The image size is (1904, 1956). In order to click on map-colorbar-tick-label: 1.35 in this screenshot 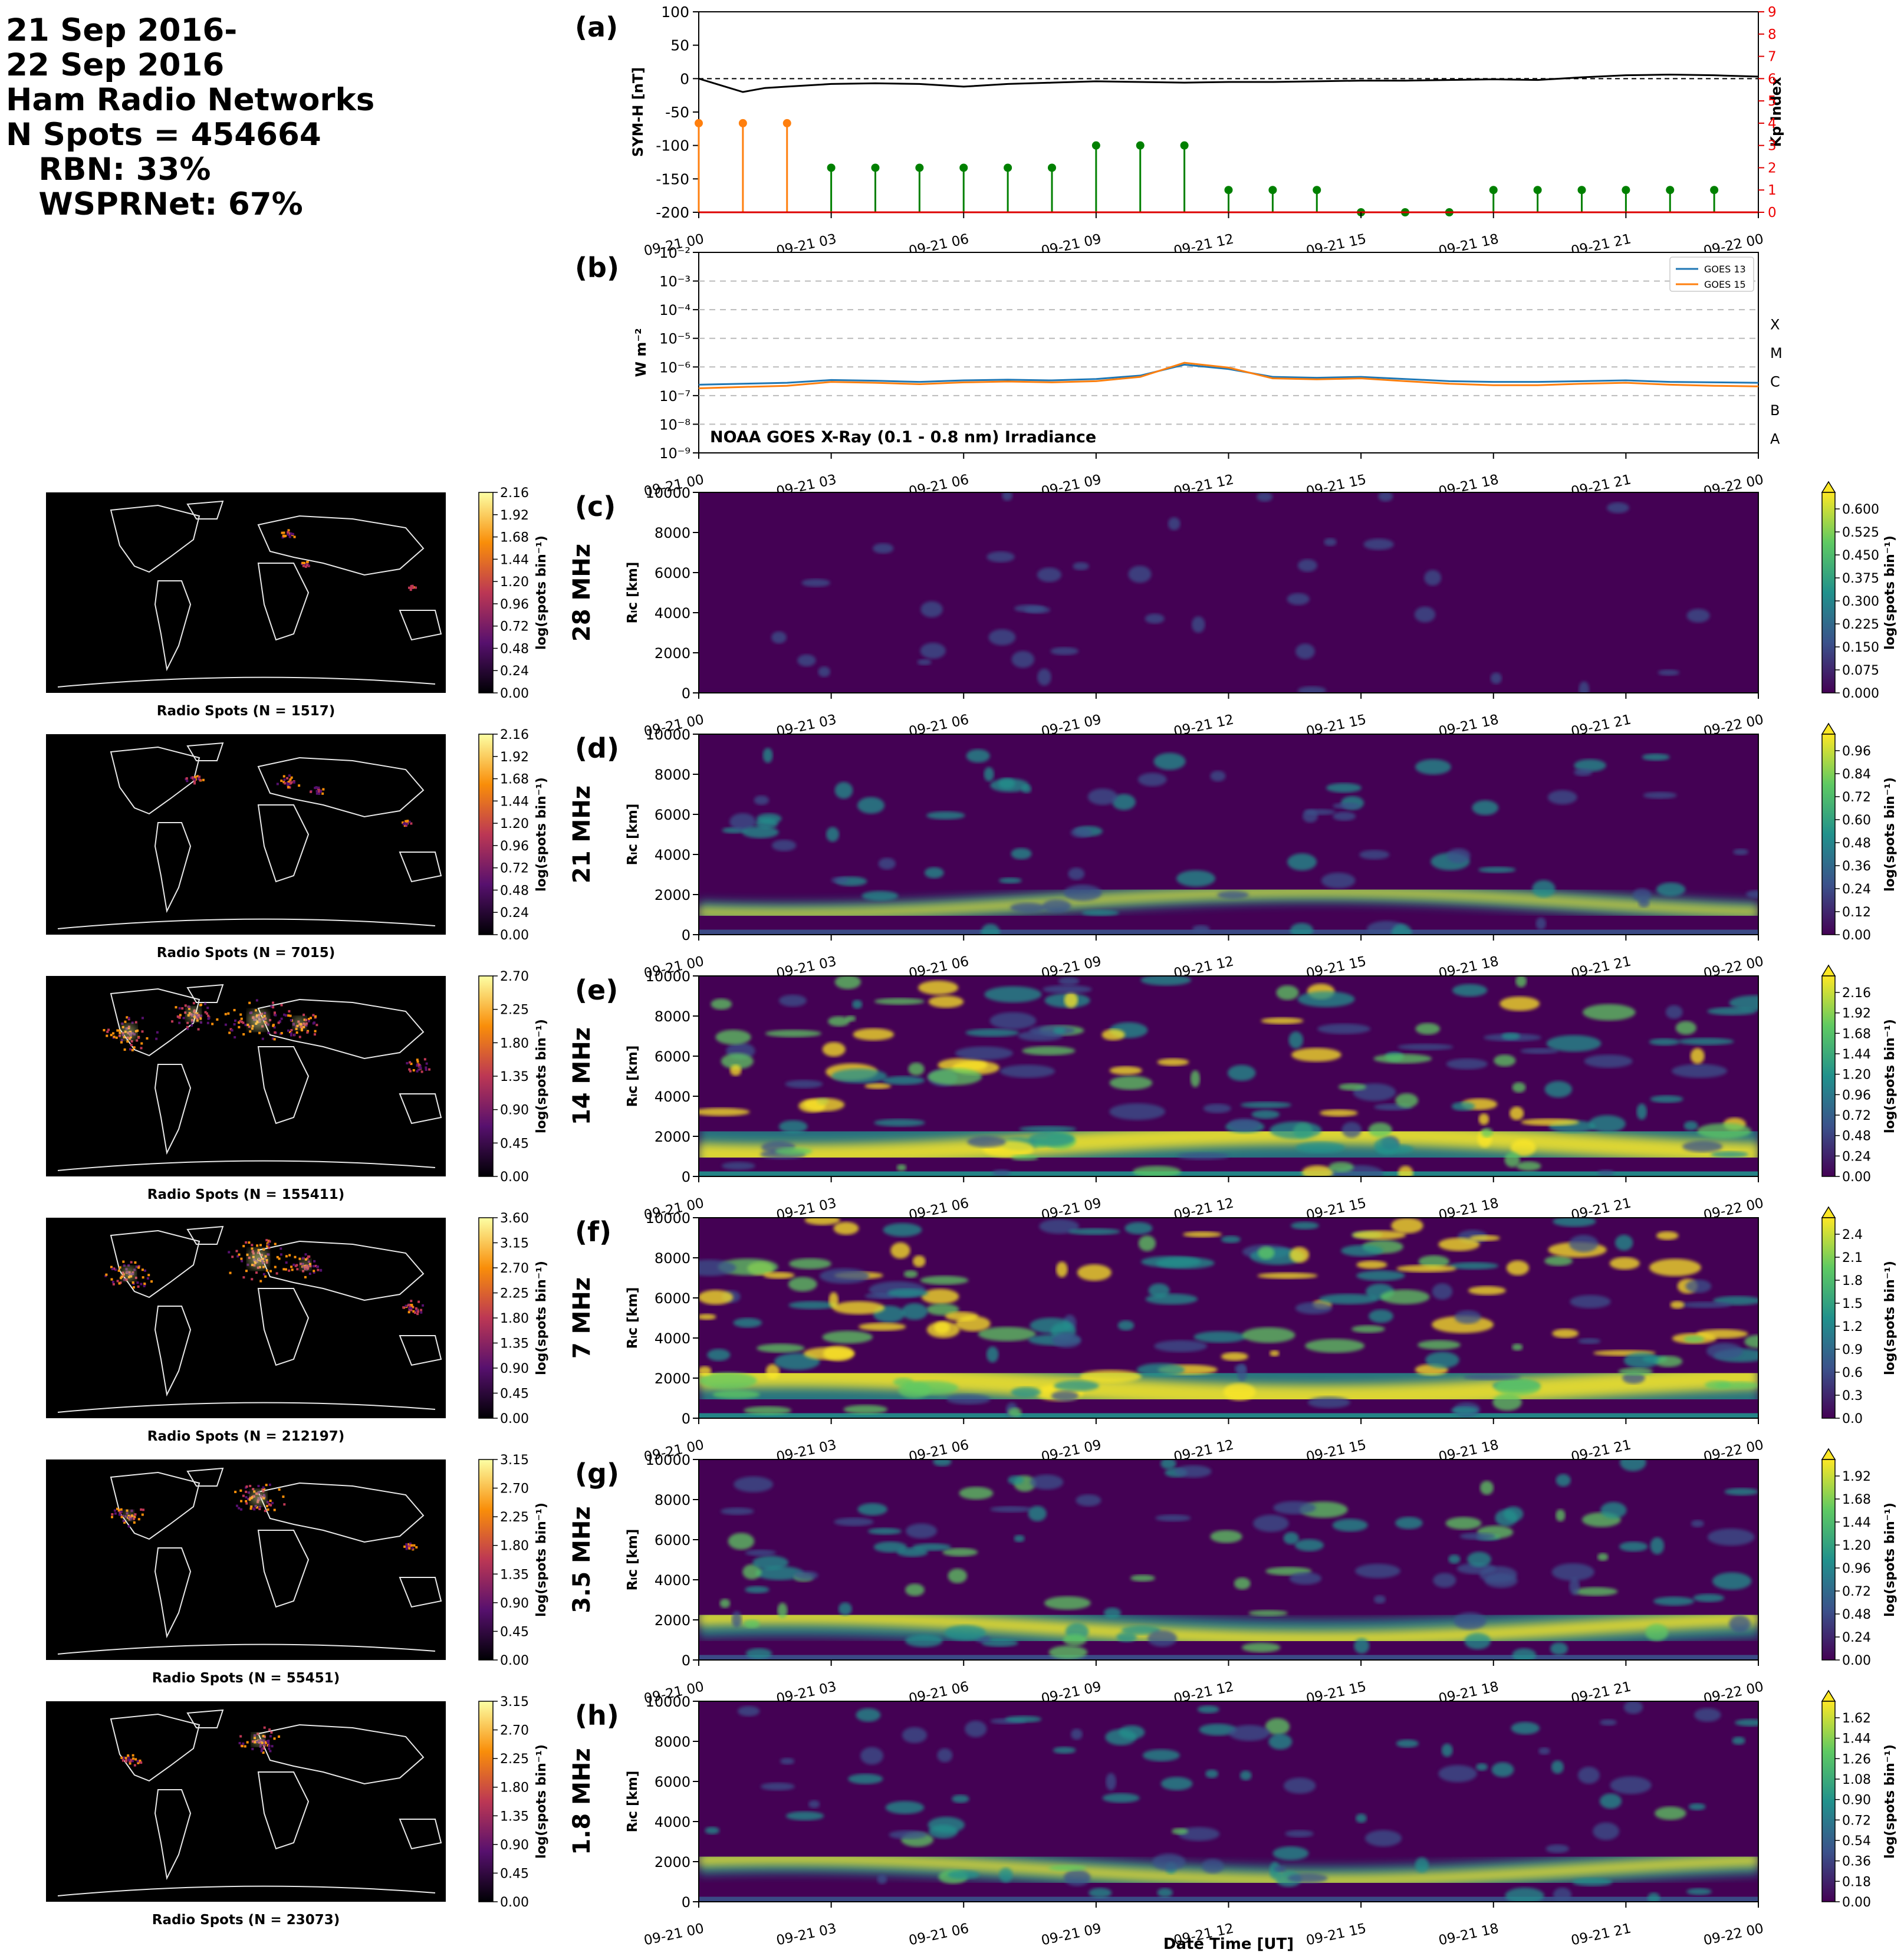, I will do `click(514, 1077)`.